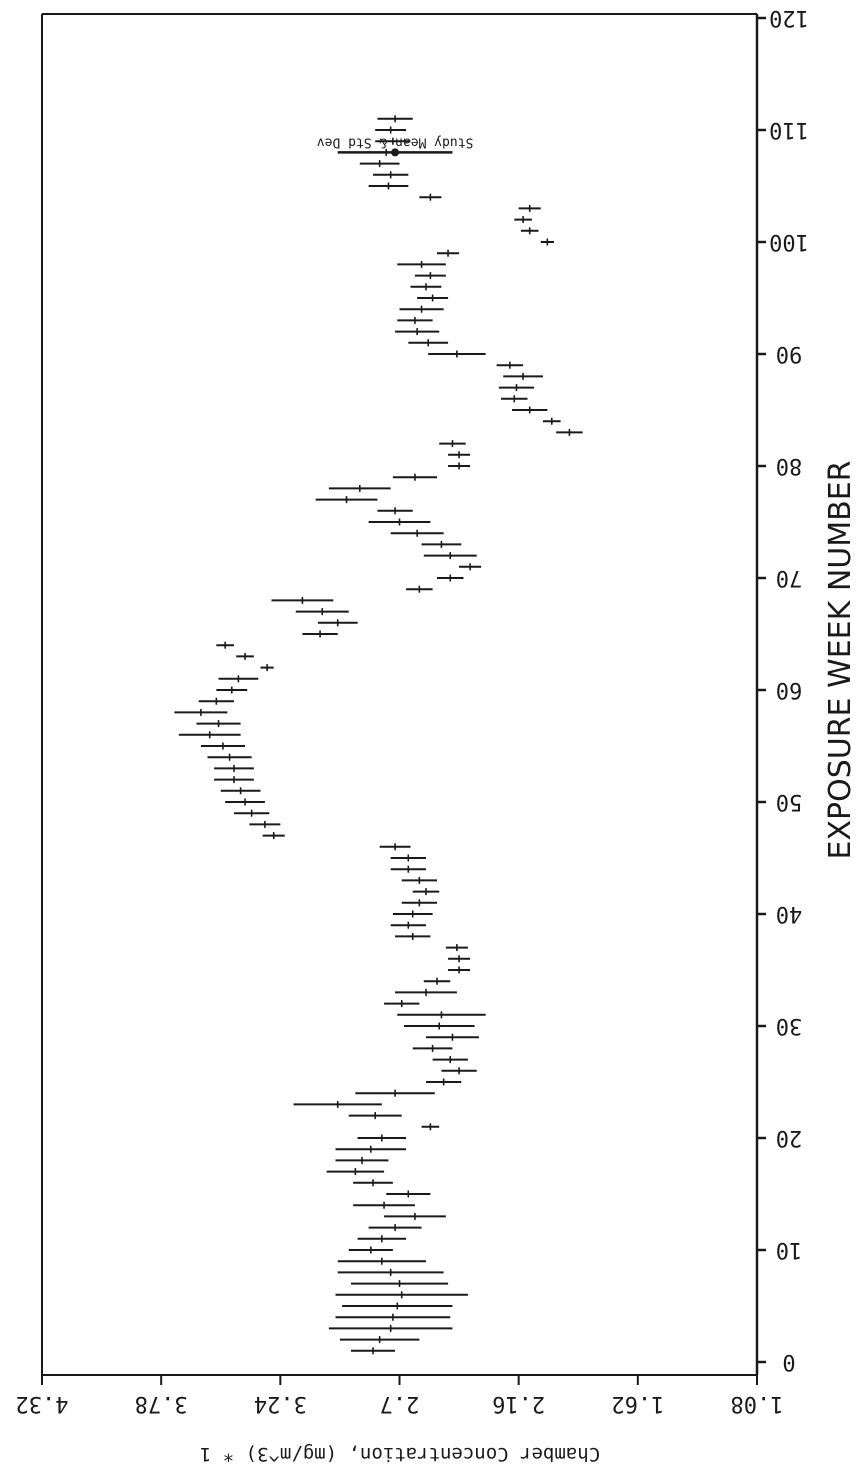 The image size is (864, 1471). I want to click on x-tick-label: 80, so click(789, 465).